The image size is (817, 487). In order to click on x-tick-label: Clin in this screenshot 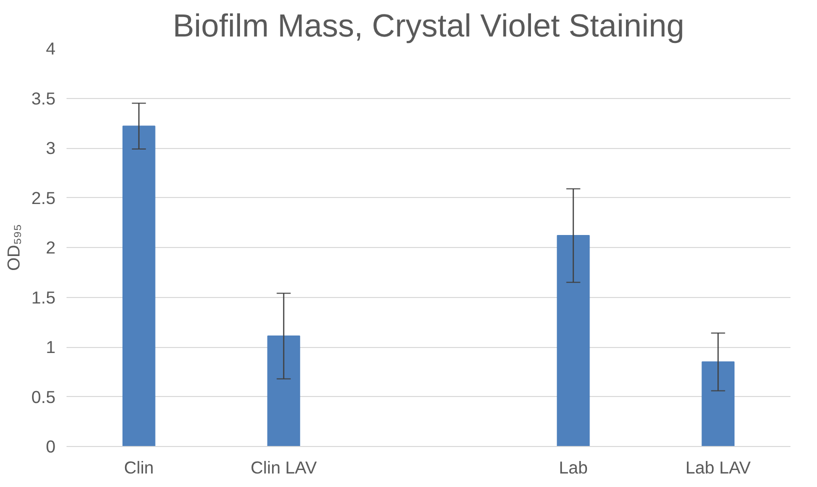, I will do `click(139, 468)`.